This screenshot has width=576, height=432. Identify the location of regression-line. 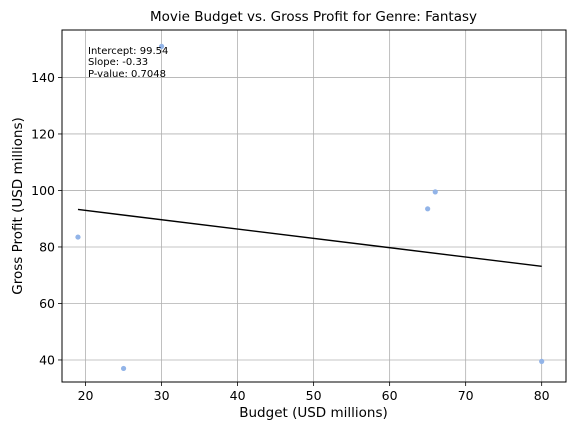
(309, 238).